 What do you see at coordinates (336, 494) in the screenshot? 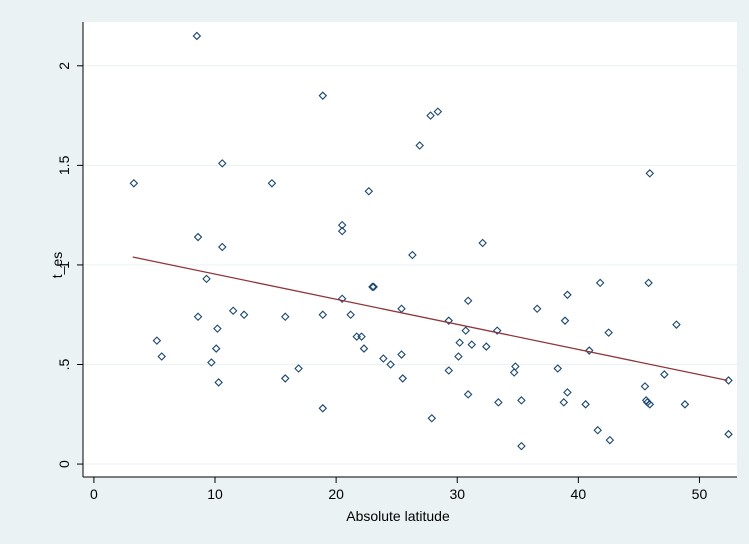
I see `x-tick-label: 20` at bounding box center [336, 494].